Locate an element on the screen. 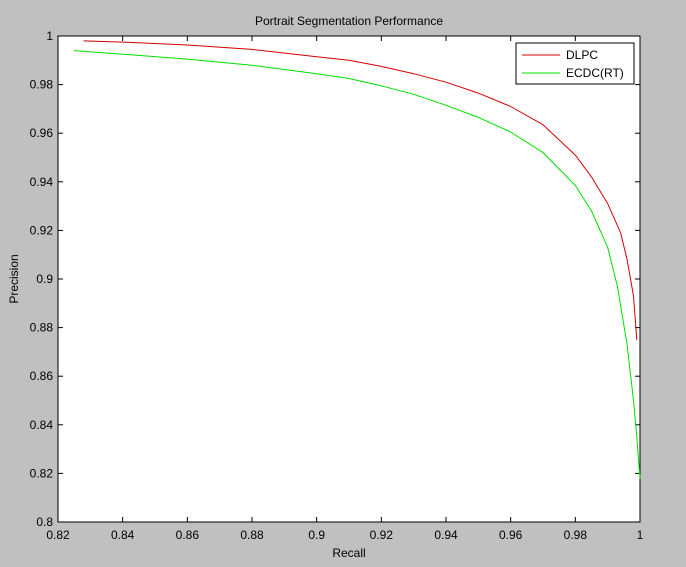 The height and width of the screenshot is (567, 686). x-tick-label: 1 is located at coordinates (640, 535).